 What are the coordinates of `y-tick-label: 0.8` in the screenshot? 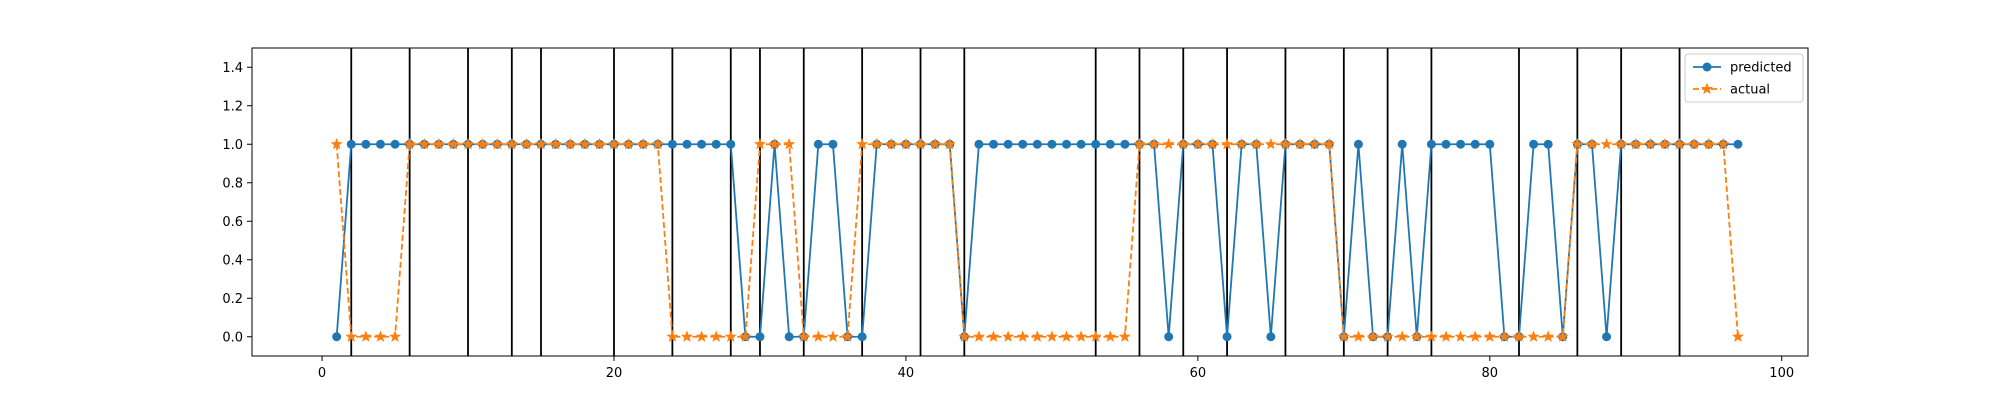 It's located at (232, 183).